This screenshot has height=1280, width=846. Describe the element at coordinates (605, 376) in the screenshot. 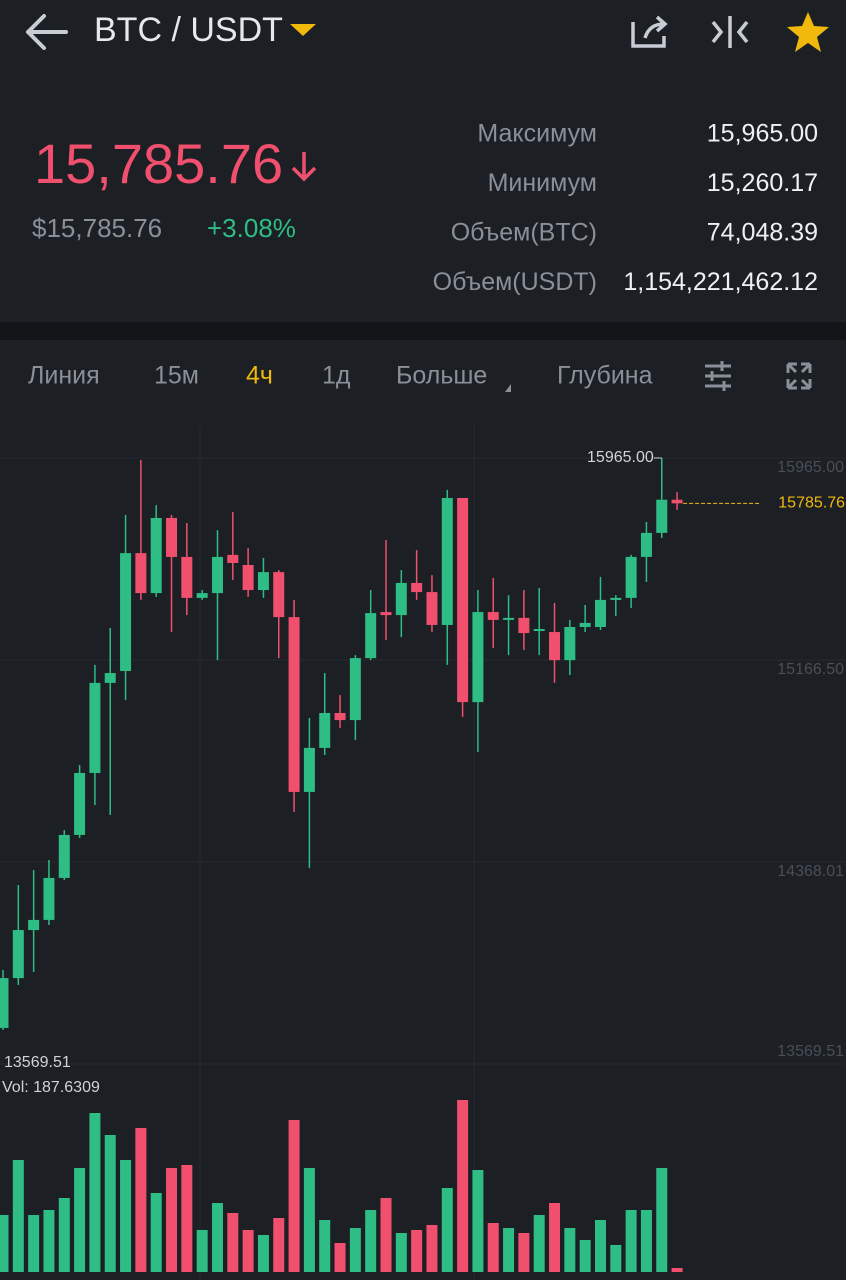

I see `tab: Глубина` at that location.